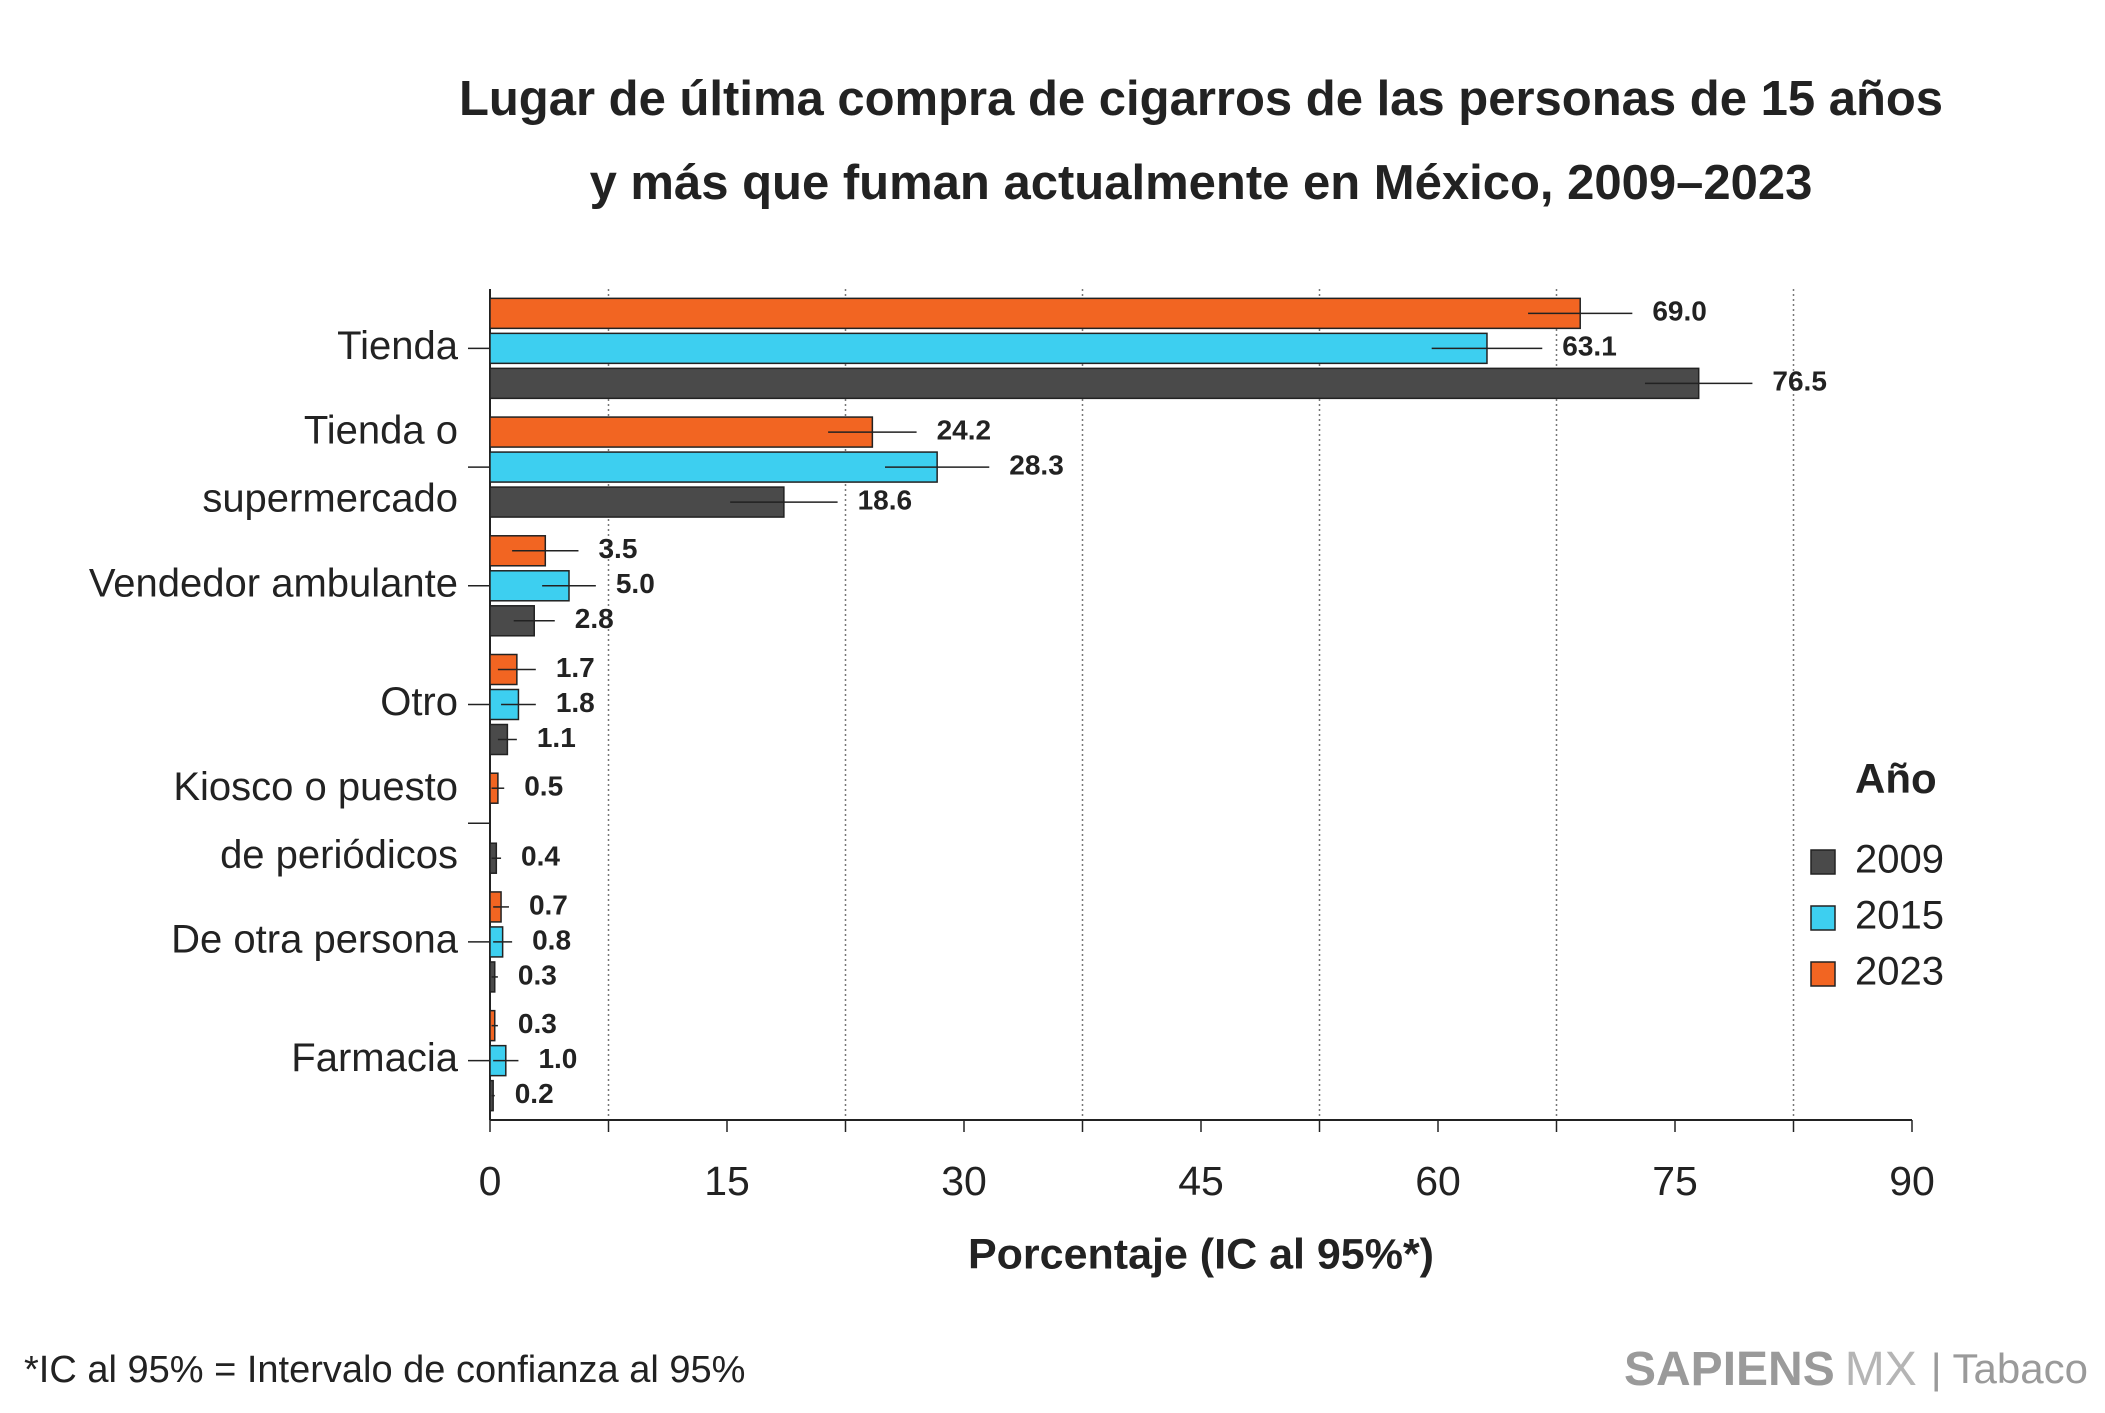  Describe the element at coordinates (398, 346) in the screenshot. I see `y-tick-label: Tienda` at that location.